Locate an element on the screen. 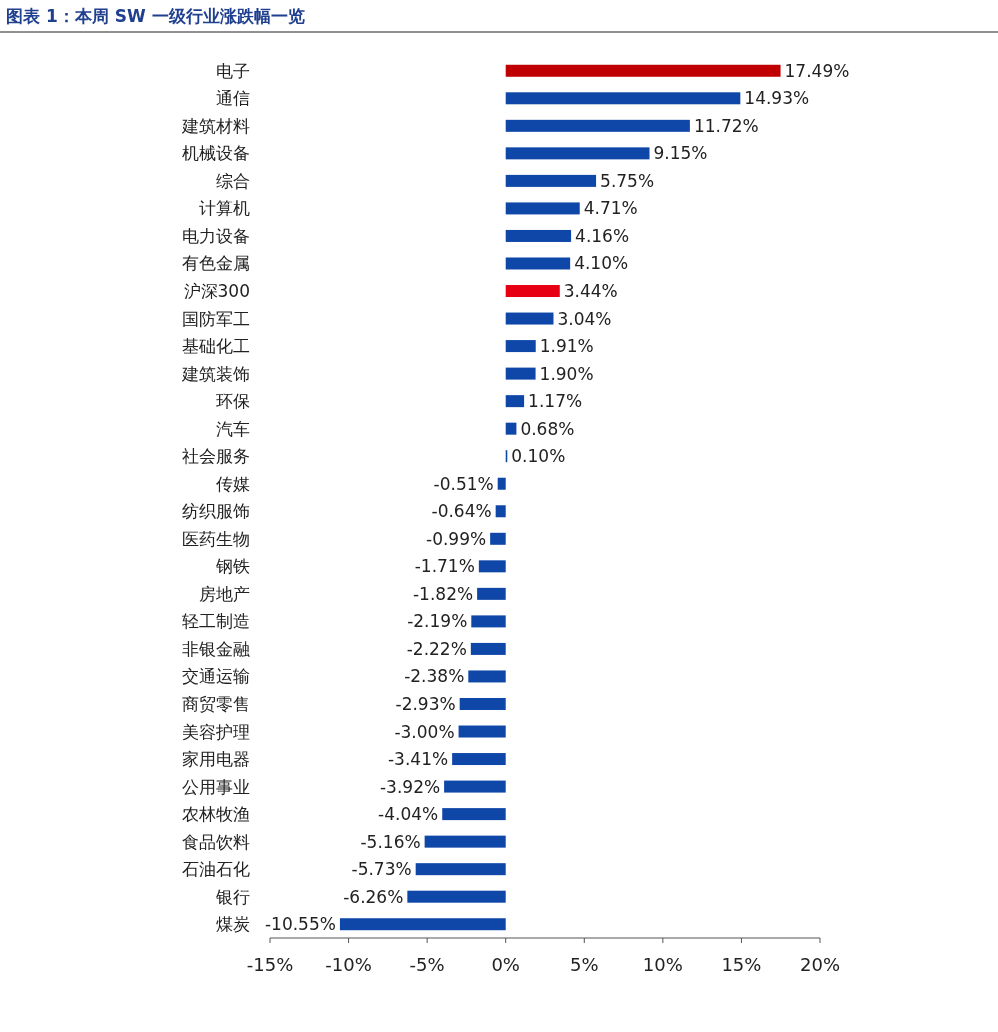  y-tick-label: 国防军工 is located at coordinates (216, 318).